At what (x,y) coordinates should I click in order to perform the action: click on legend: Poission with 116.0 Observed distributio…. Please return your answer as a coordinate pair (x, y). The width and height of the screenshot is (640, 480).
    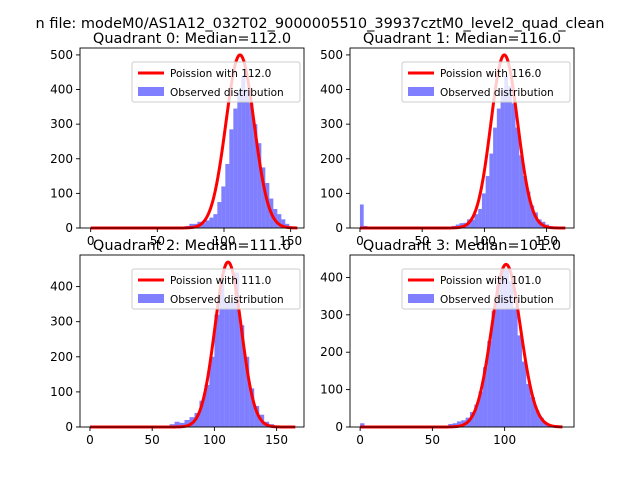
    Looking at the image, I should click on (486, 82).